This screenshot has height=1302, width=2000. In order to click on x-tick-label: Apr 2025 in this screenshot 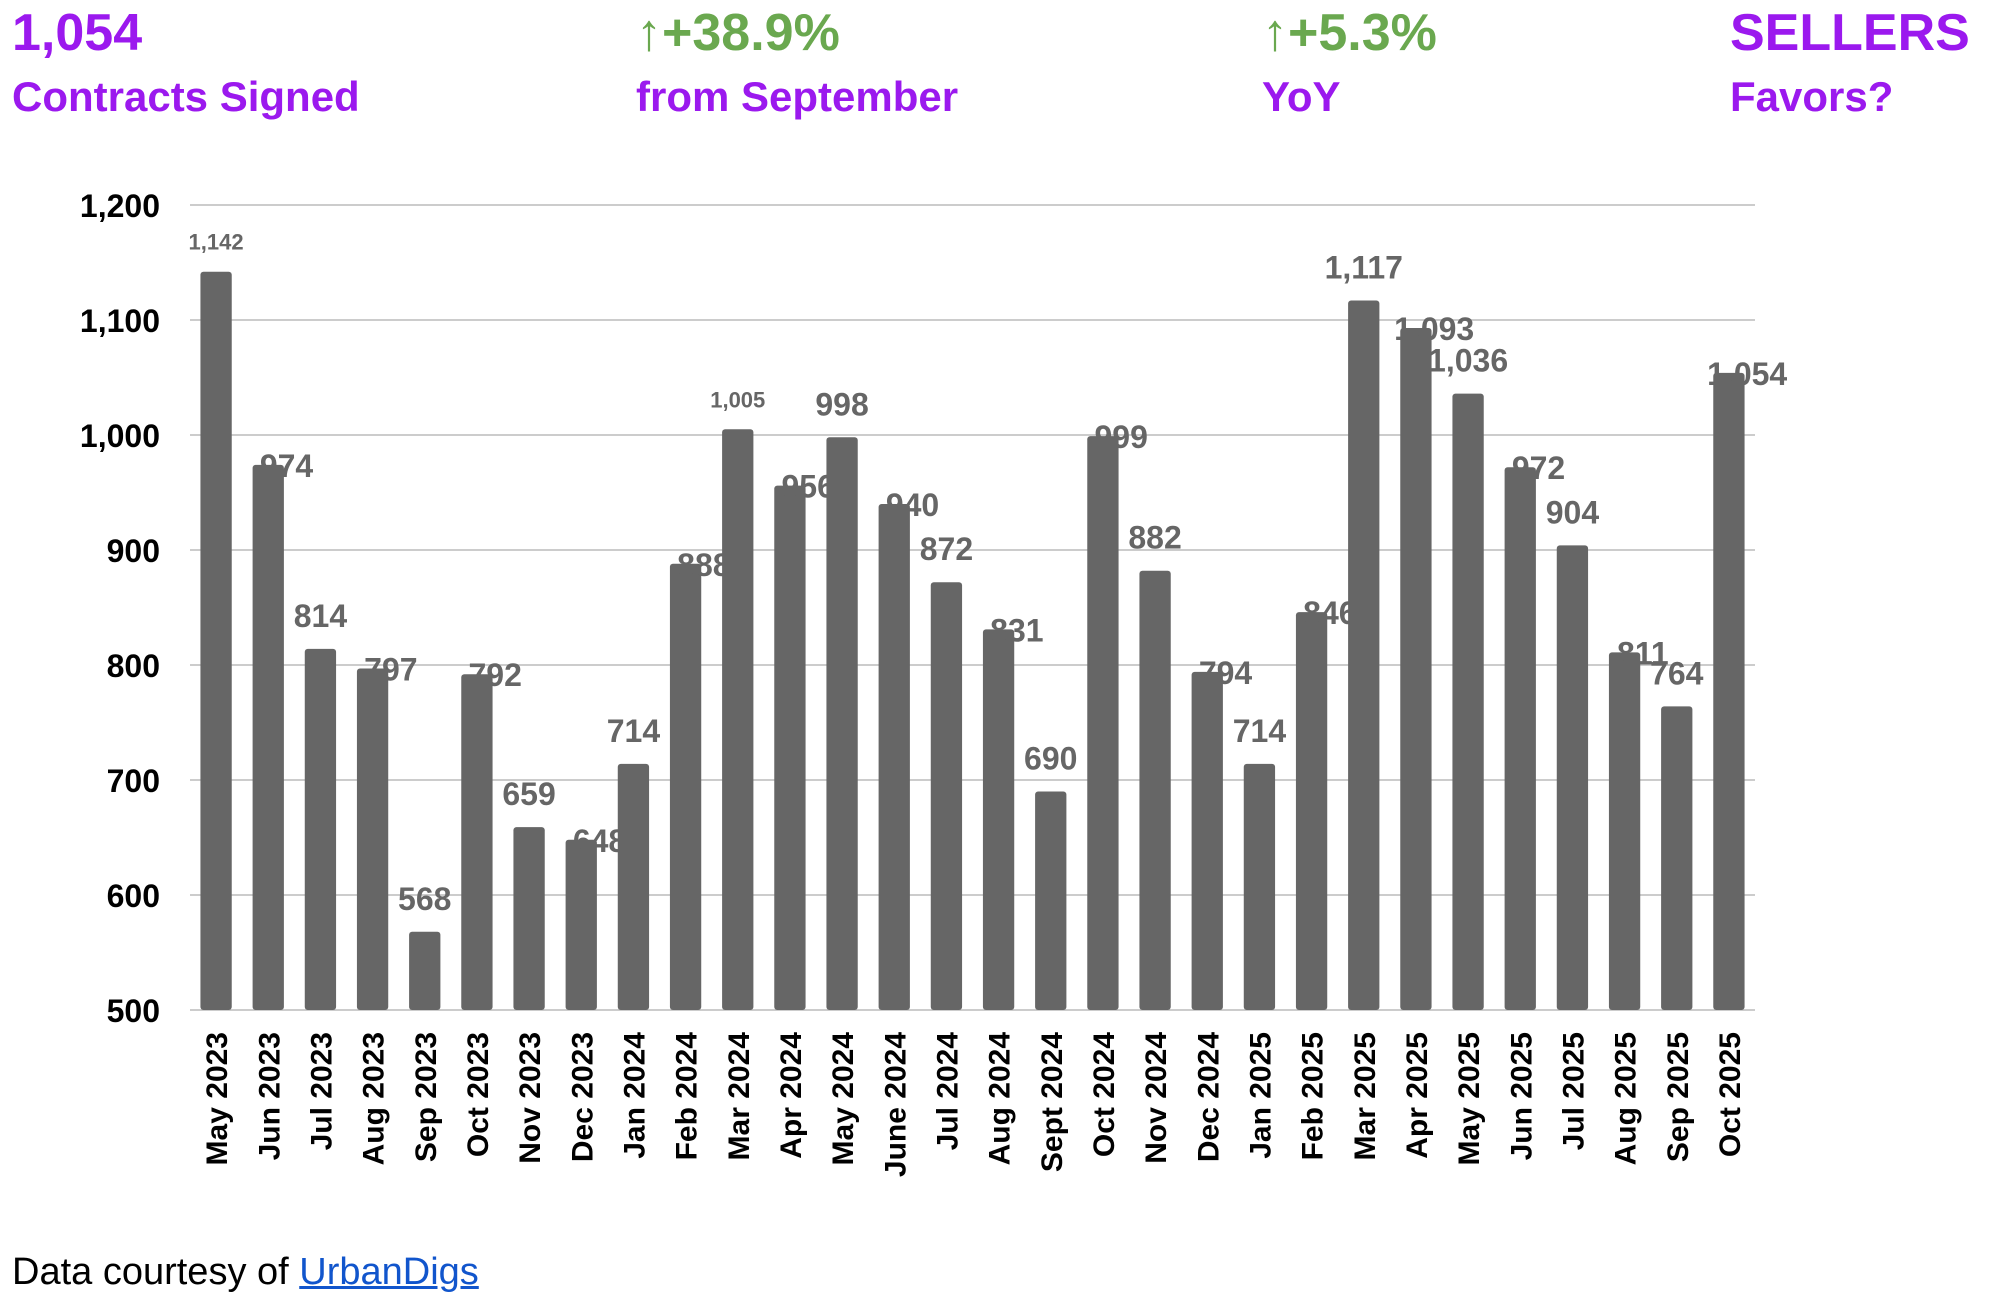, I will do `click(1417, 1095)`.